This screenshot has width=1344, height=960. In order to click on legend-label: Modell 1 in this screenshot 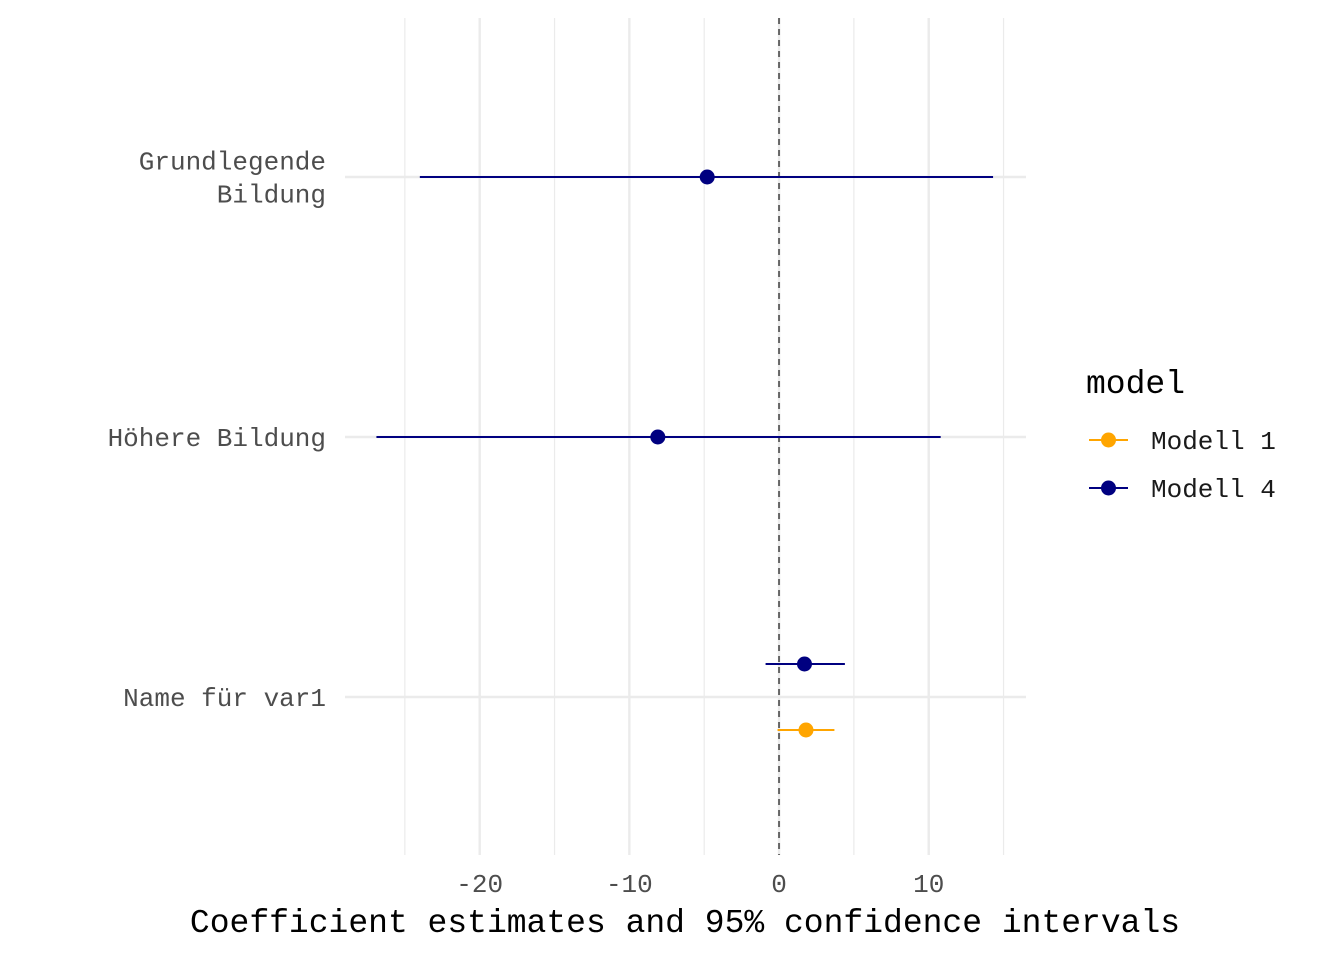, I will do `click(1213, 442)`.